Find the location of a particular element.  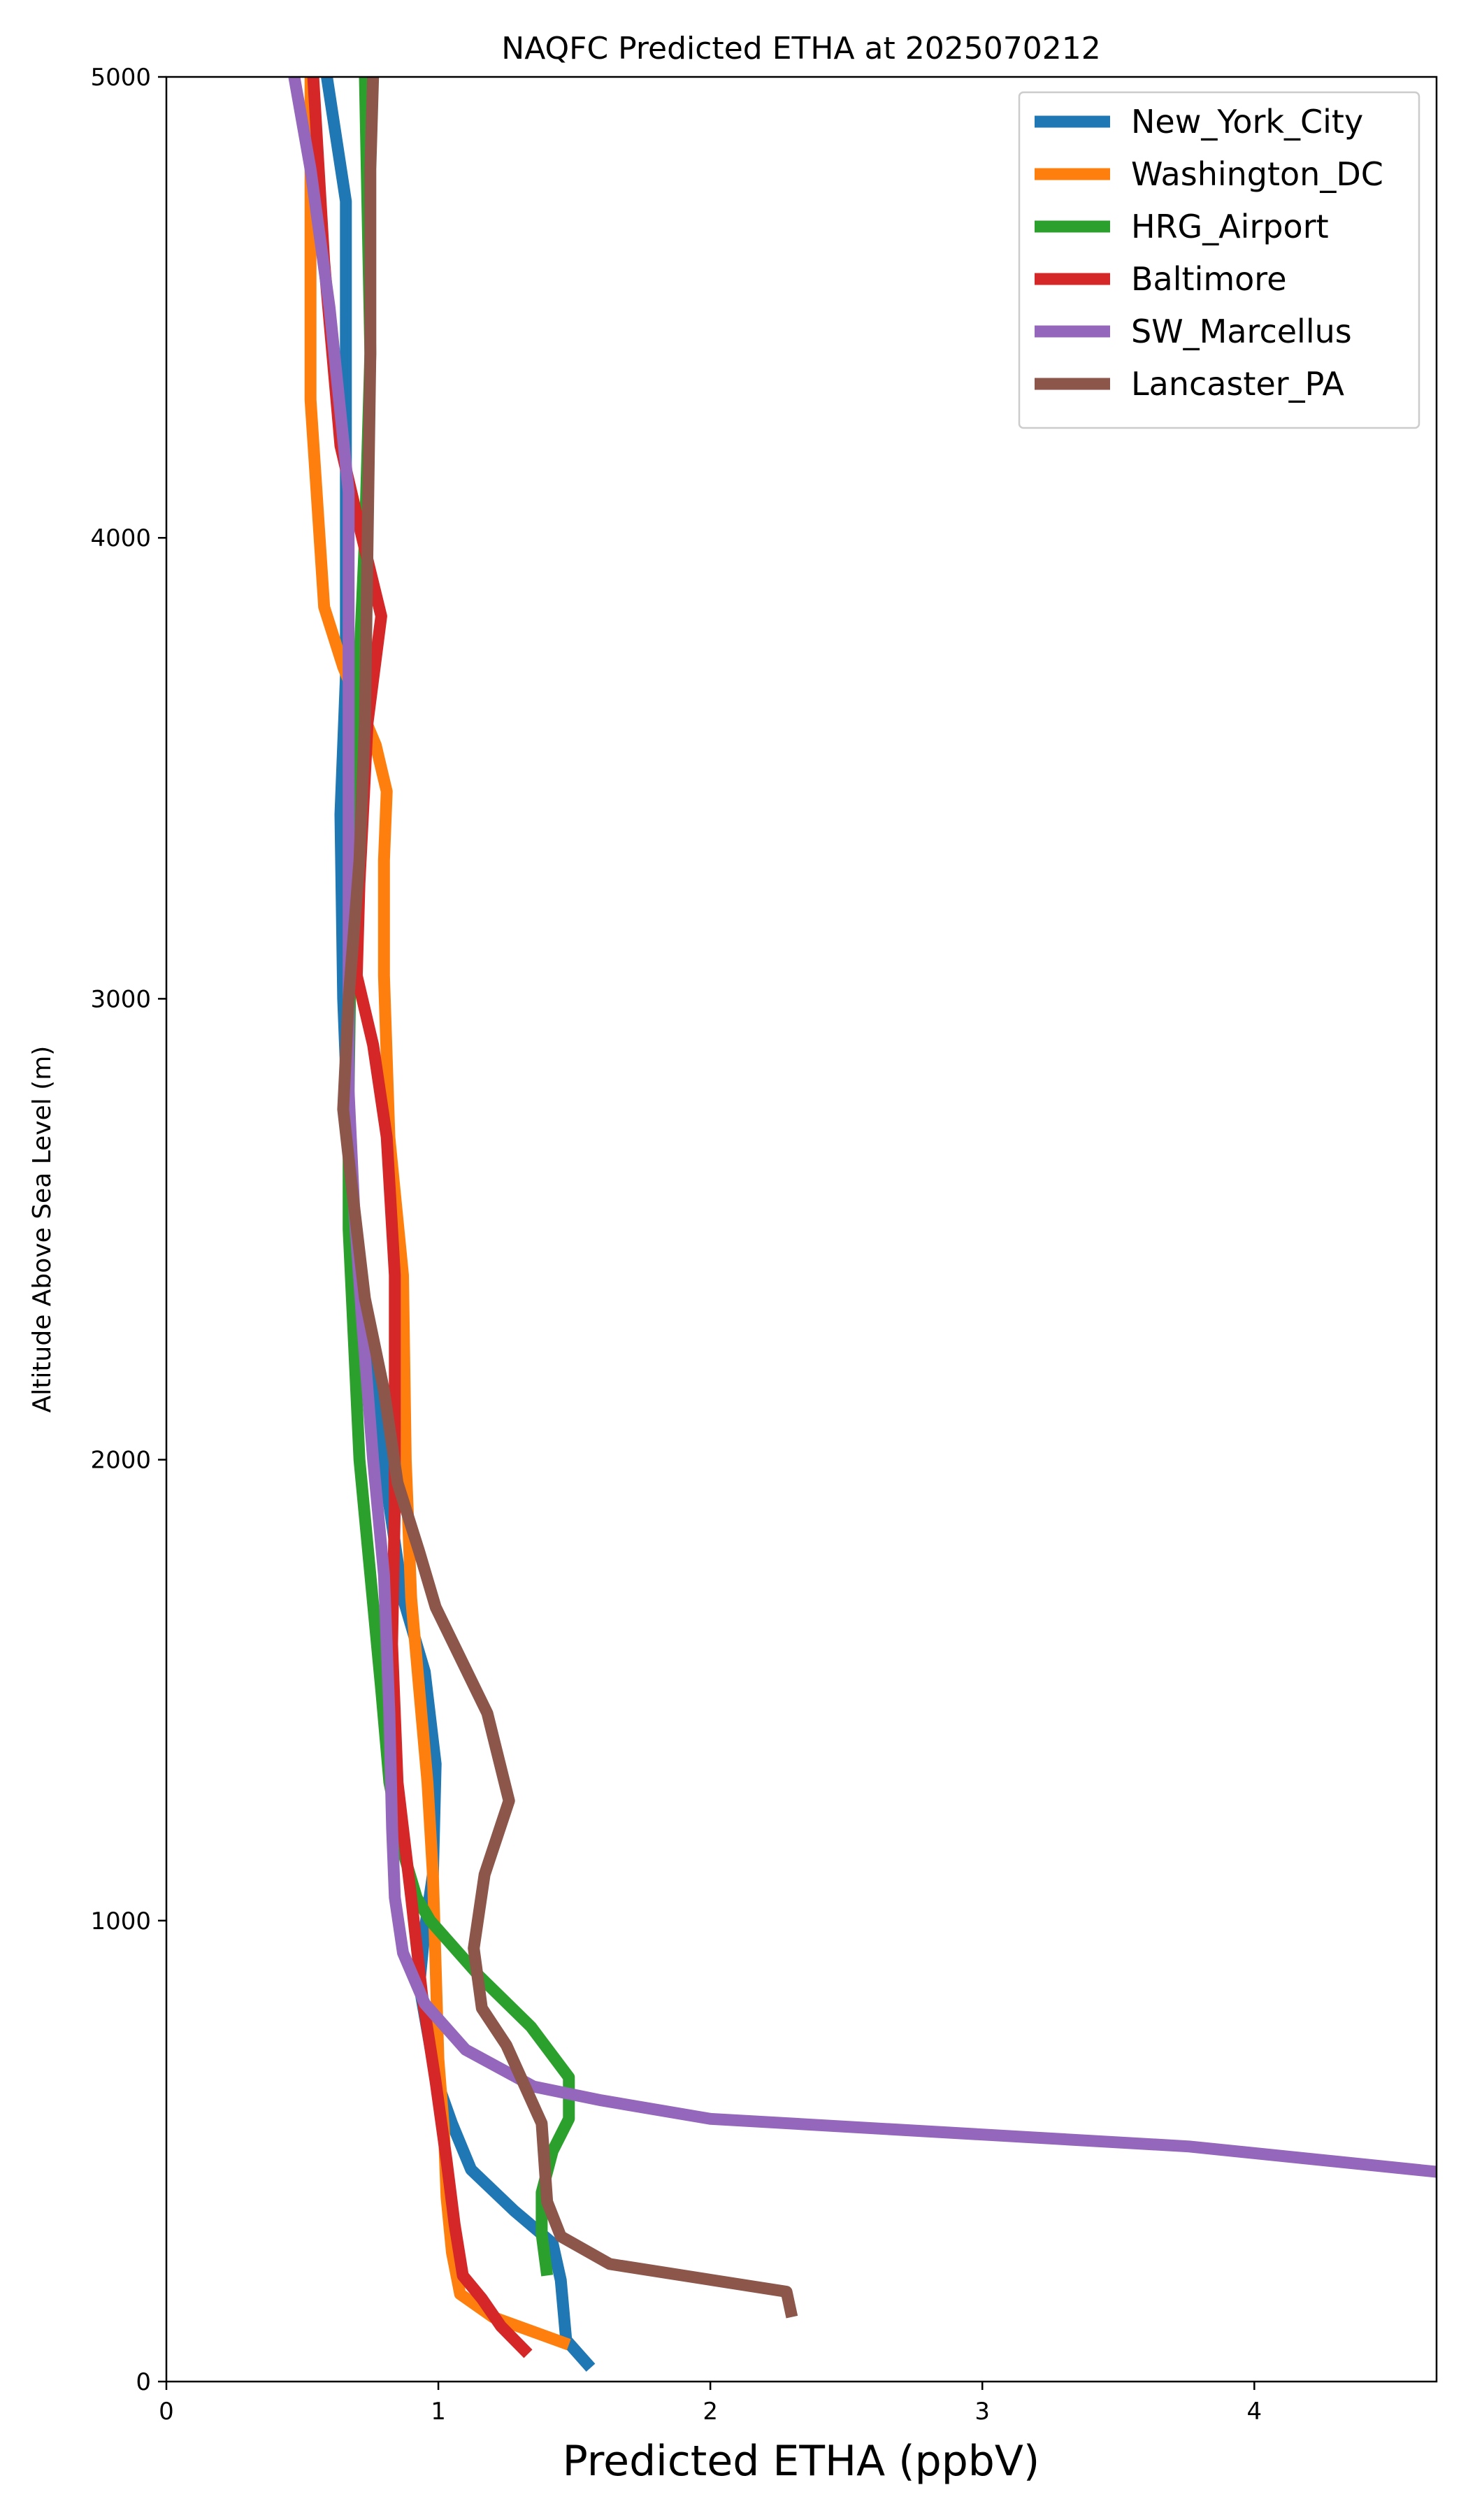

legend-label-washington-dc: Washington_DC is located at coordinates (1257, 174).